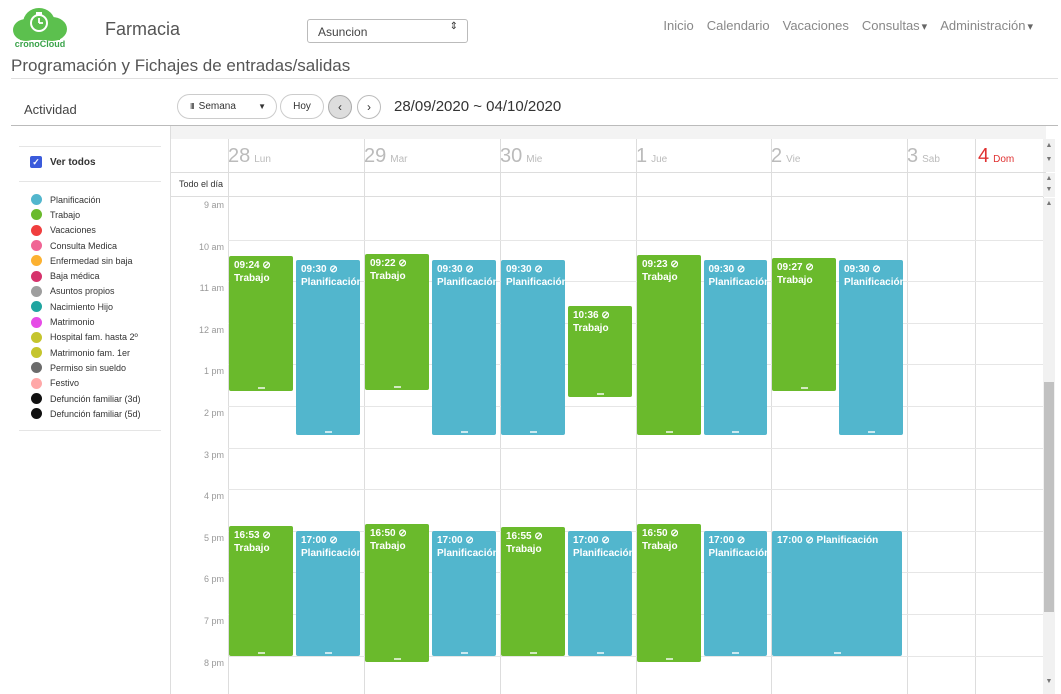  I want to click on day-number: 1, so click(642, 156).